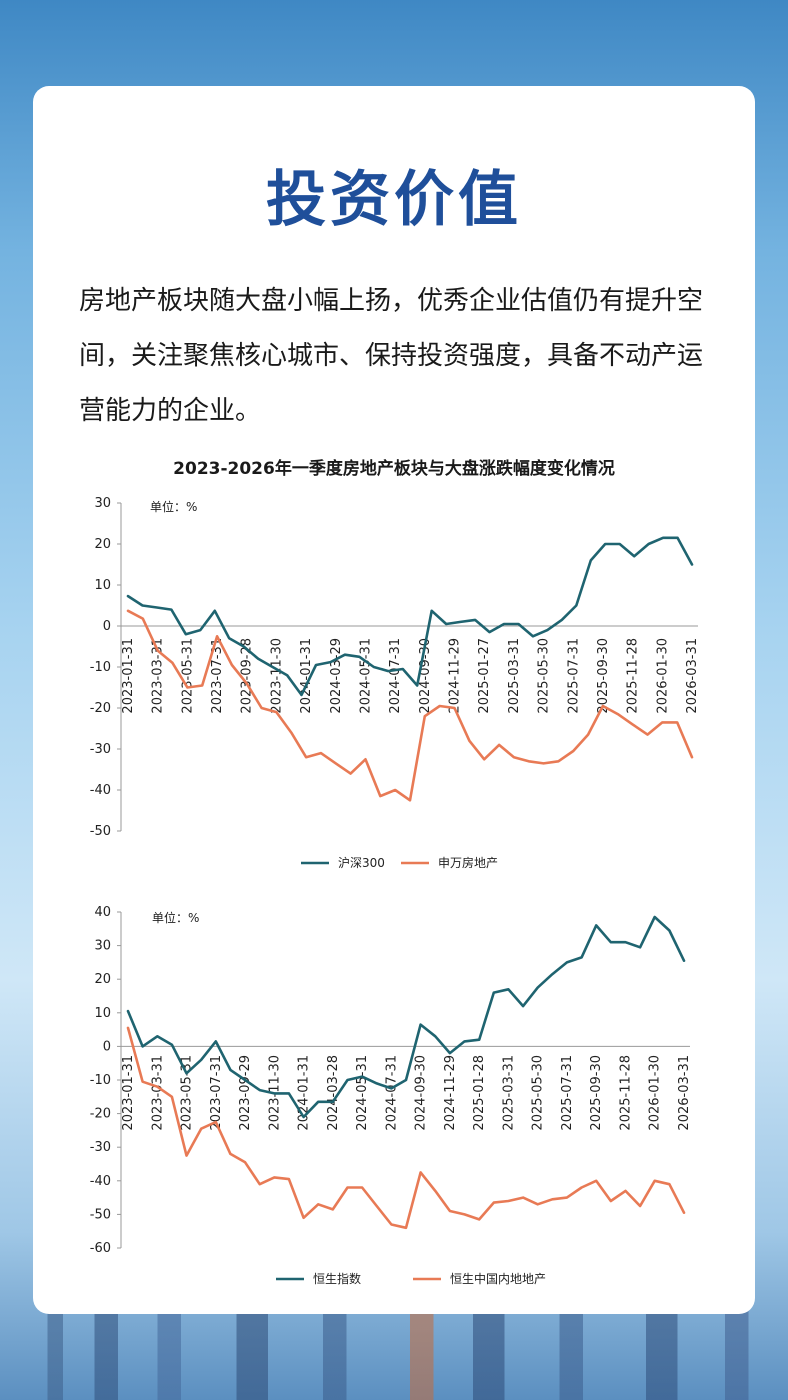 This screenshot has height=1400, width=788. Describe the element at coordinates (100, 1248) in the screenshot. I see `y-tick-label: -60` at that location.